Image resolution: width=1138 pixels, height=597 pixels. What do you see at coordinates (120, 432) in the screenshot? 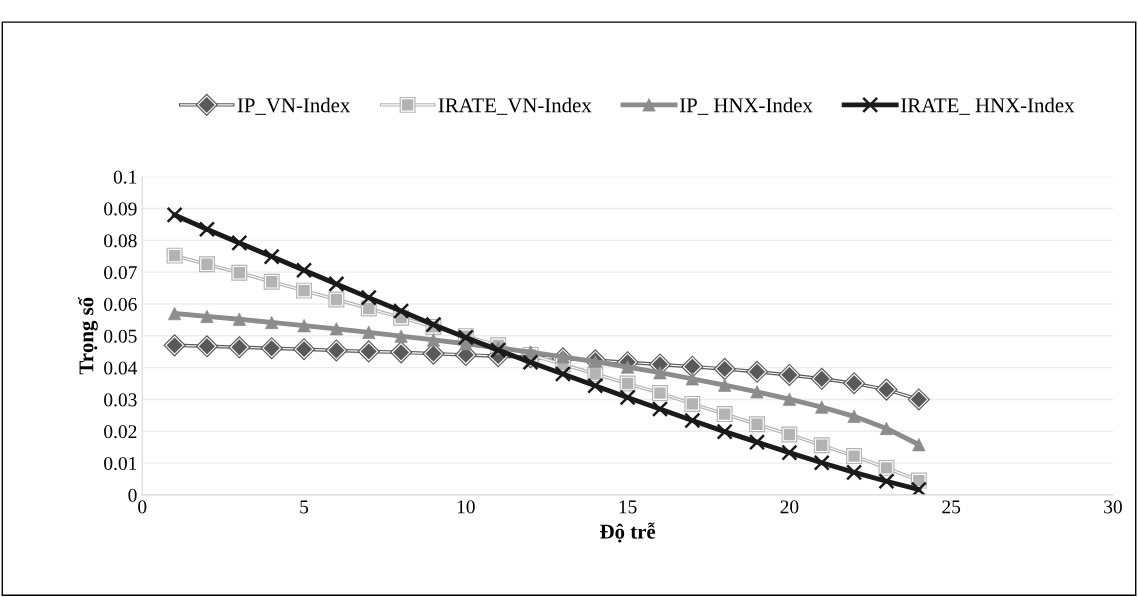
I see `y-tick-label: 0.02` at bounding box center [120, 432].